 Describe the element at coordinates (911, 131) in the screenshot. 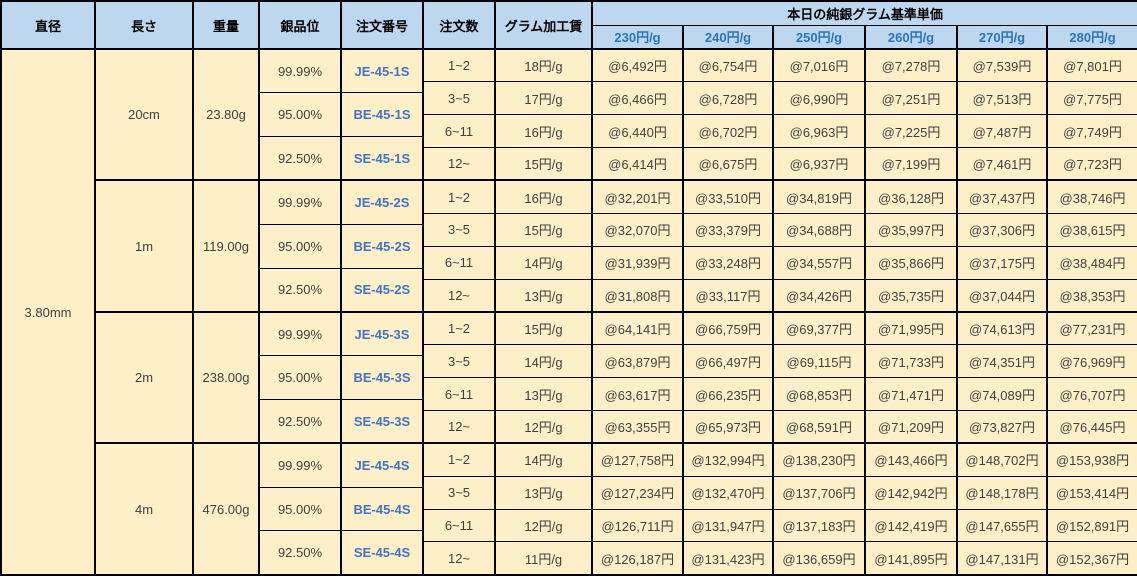

I see `price-cell: @7,225円` at that location.